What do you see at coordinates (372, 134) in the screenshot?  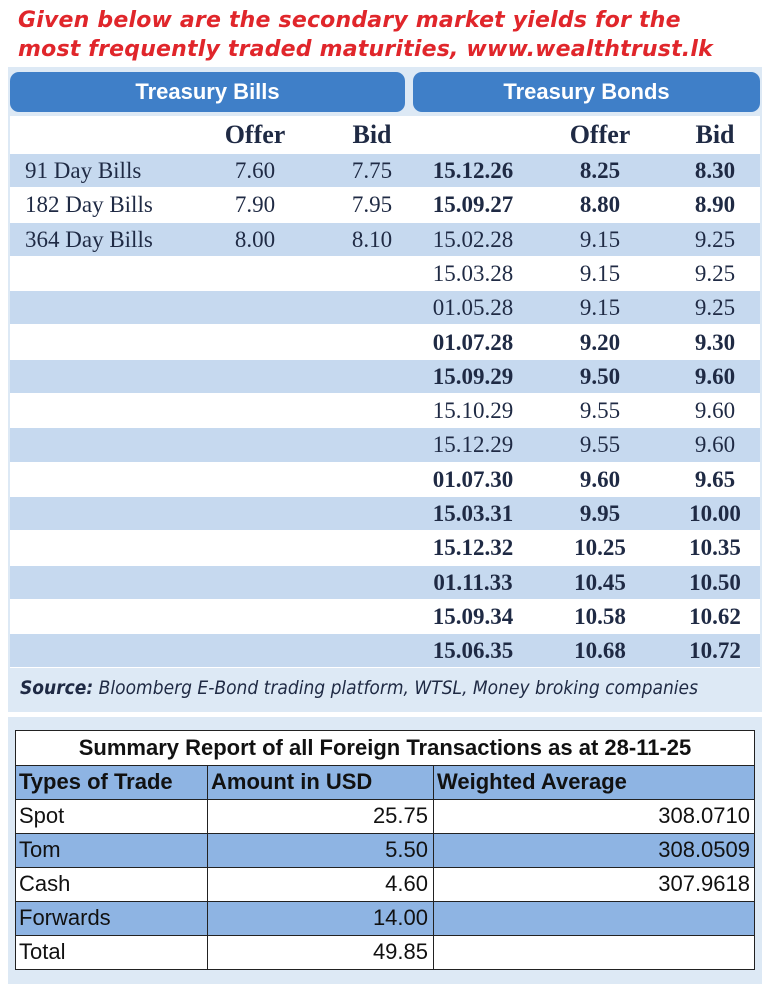 I see `bills-col-header: Bid` at bounding box center [372, 134].